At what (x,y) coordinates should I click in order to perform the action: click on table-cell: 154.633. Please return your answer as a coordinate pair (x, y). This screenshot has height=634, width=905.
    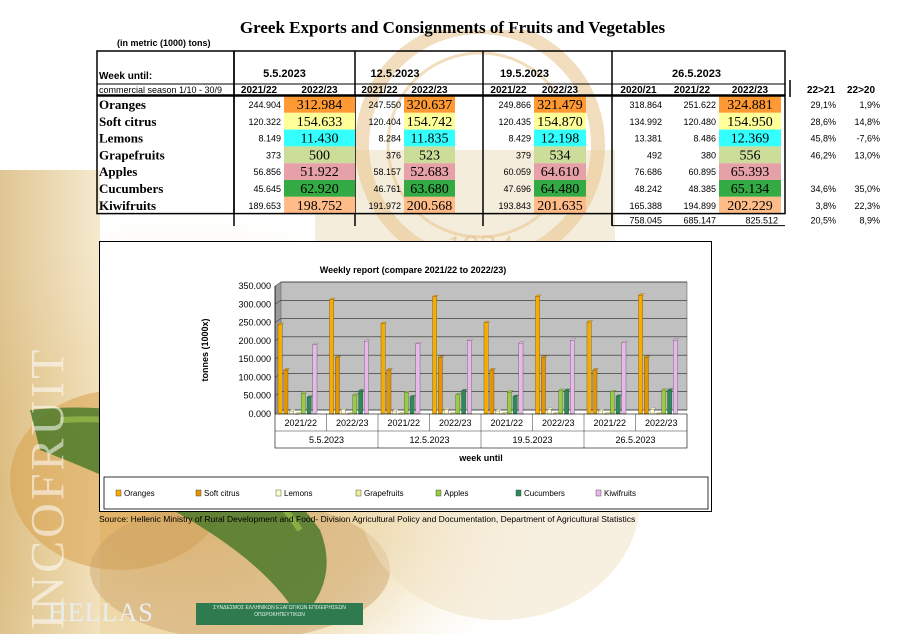
    Looking at the image, I should click on (320, 122).